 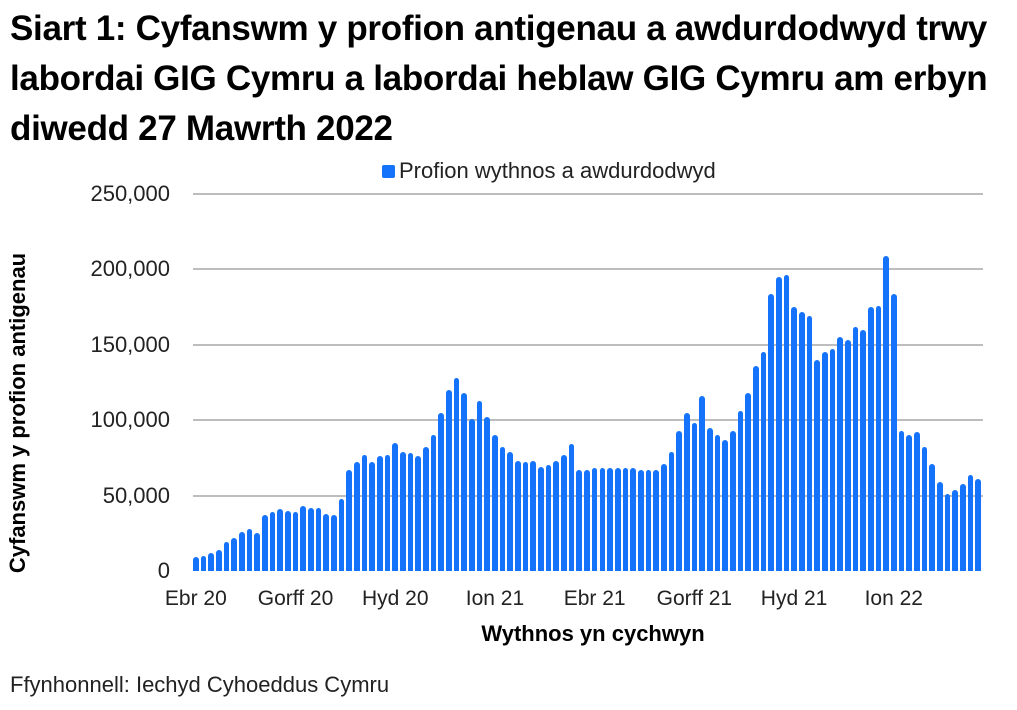 I want to click on y-tick-label: 250,000, so click(x=130, y=193).